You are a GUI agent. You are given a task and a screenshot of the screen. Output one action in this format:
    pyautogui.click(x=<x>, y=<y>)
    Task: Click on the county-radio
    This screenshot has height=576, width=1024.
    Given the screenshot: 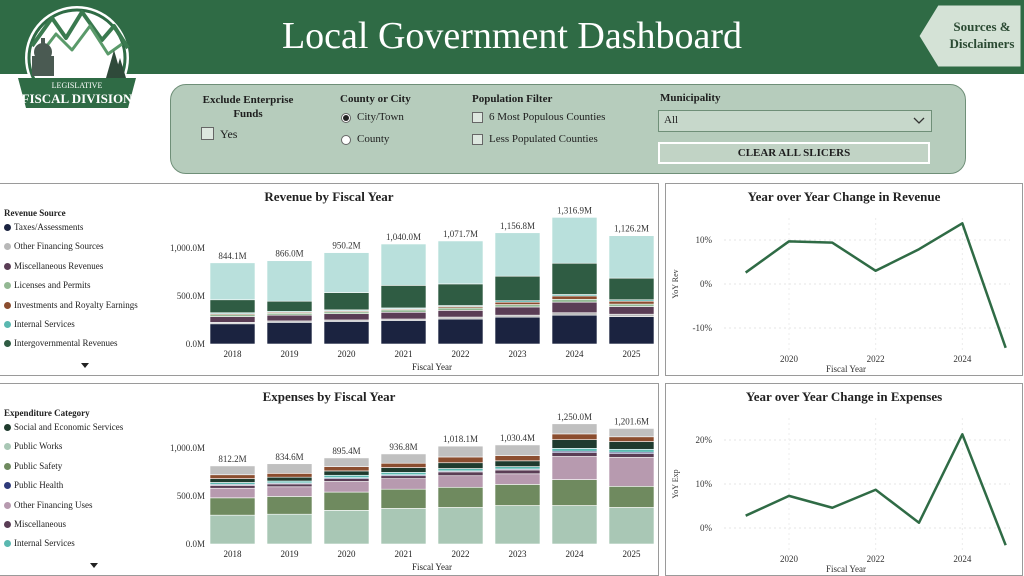 What is the action you would take?
    pyautogui.click(x=346, y=140)
    